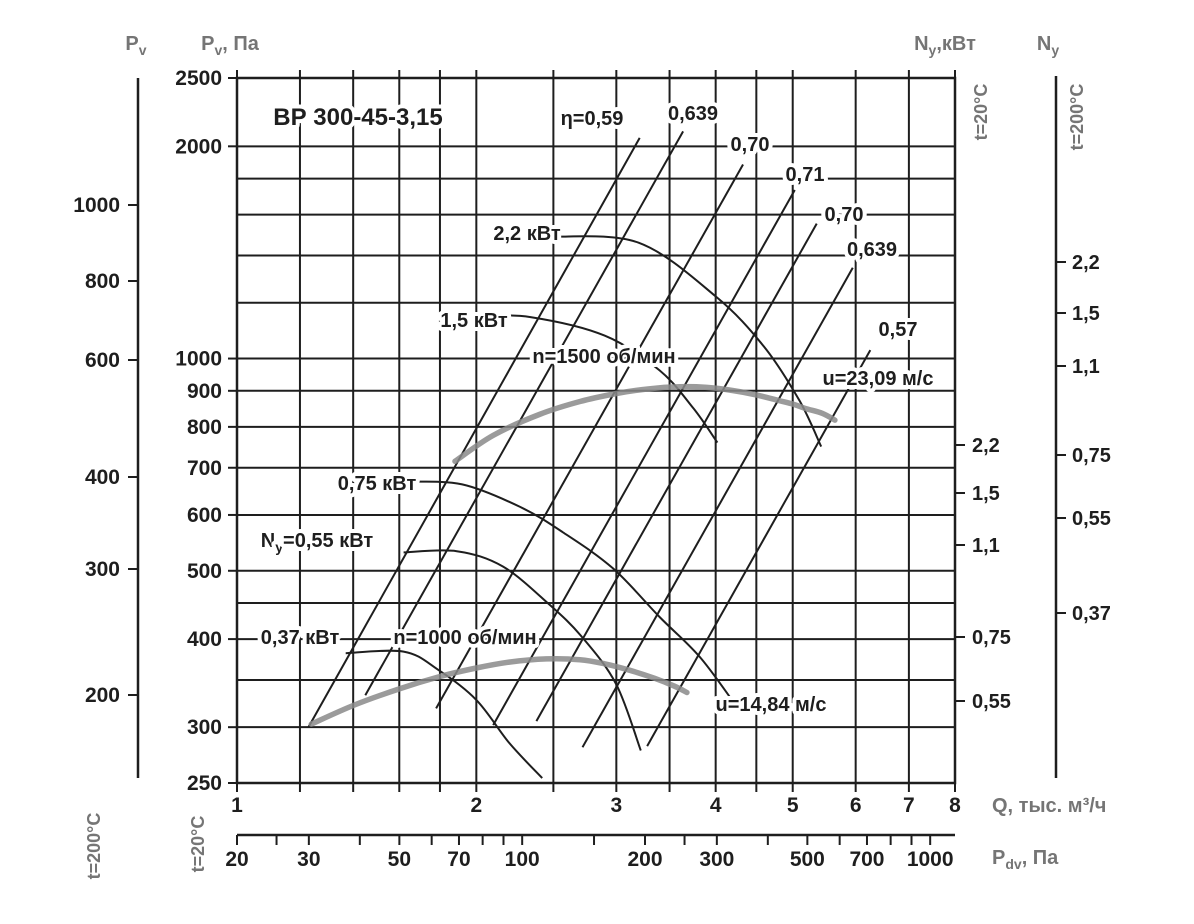 The image size is (1194, 924). What do you see at coordinates (204, 391) in the screenshot?
I see `tick-label: 900` at bounding box center [204, 391].